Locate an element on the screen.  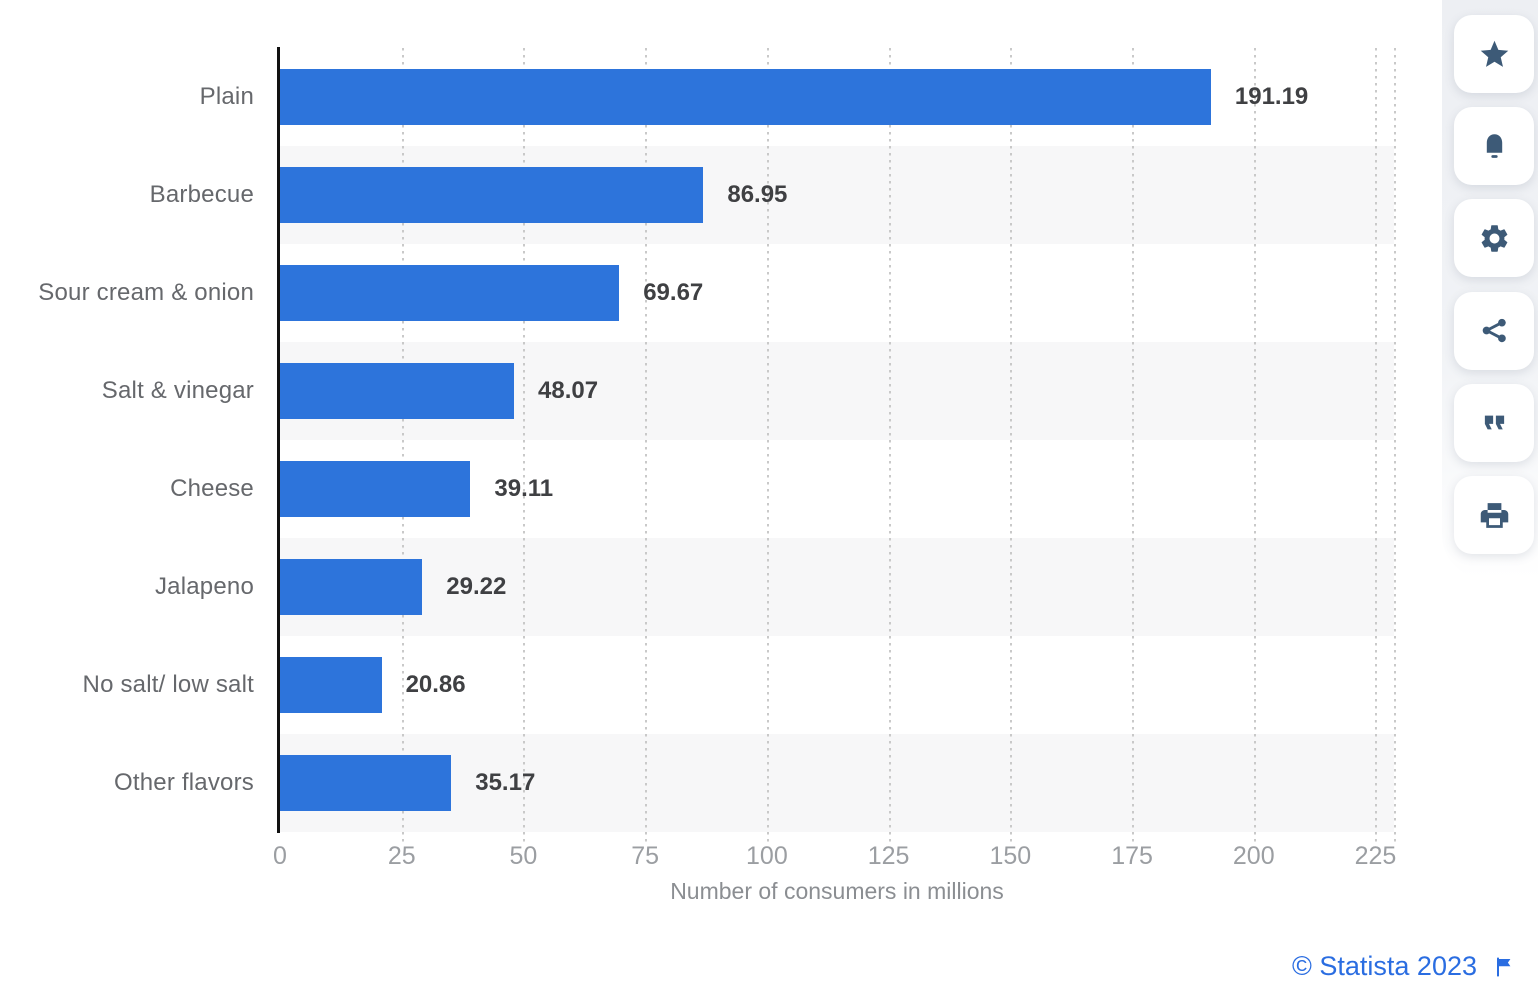
x-tick-label: 100 is located at coordinates (767, 856).